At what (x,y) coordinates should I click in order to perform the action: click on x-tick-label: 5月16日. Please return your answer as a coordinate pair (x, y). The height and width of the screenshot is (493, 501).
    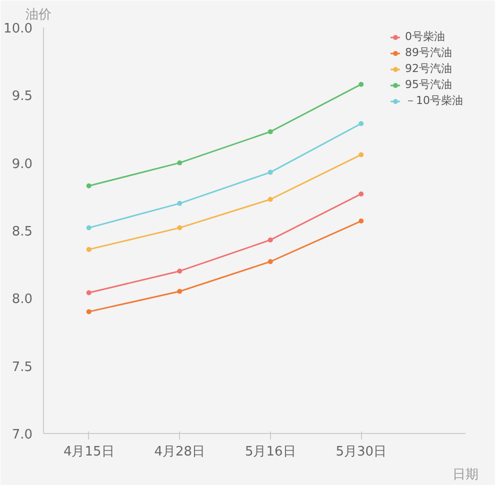
    Looking at the image, I should click on (270, 452).